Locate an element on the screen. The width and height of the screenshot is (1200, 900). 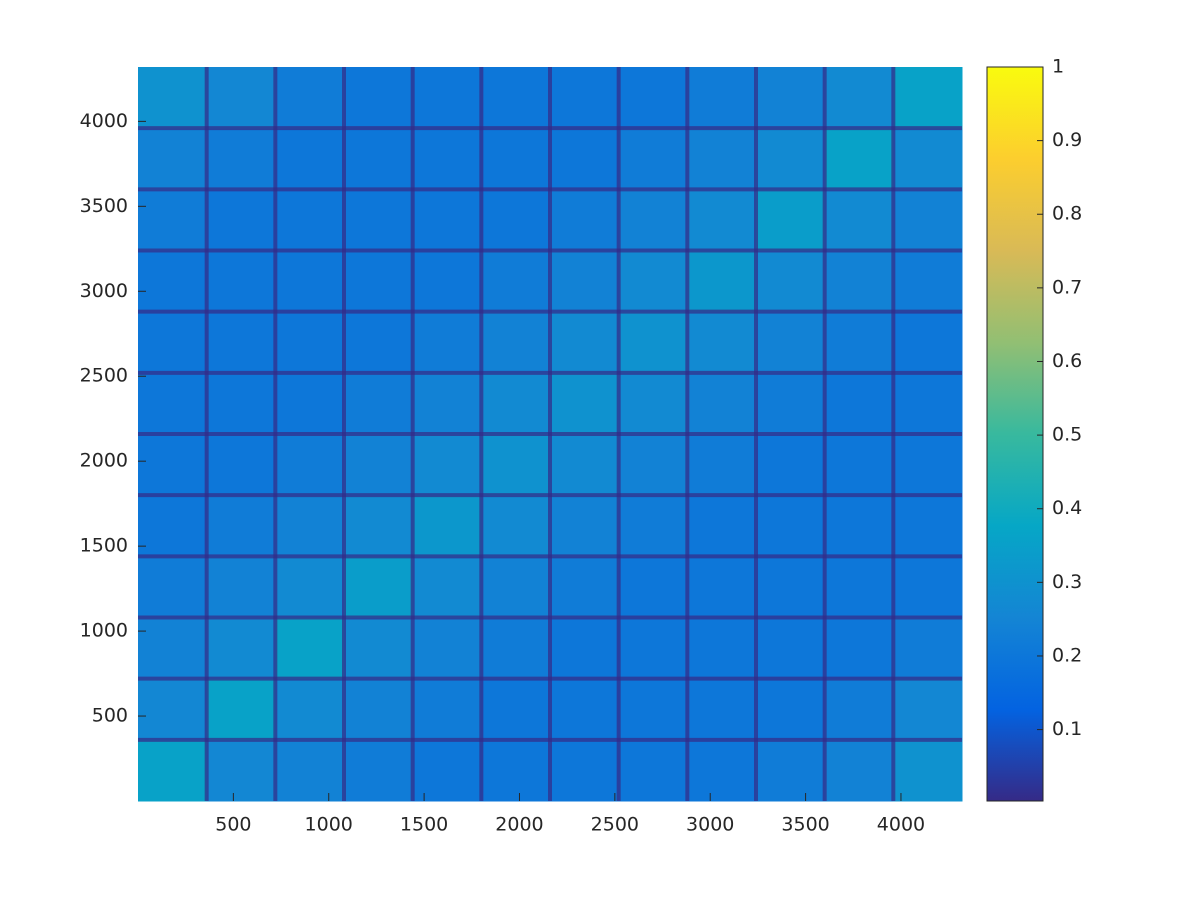
y-tick-label: 2500 is located at coordinates (104, 376).